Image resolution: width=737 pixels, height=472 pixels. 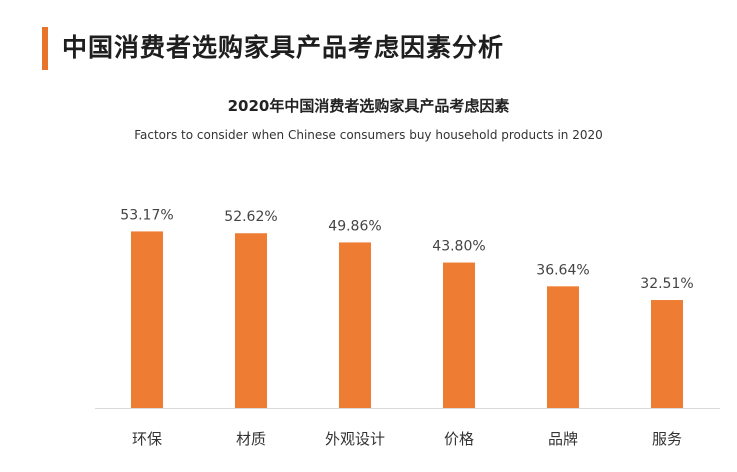 What do you see at coordinates (667, 439) in the screenshot?
I see `category-label-6: 服务` at bounding box center [667, 439].